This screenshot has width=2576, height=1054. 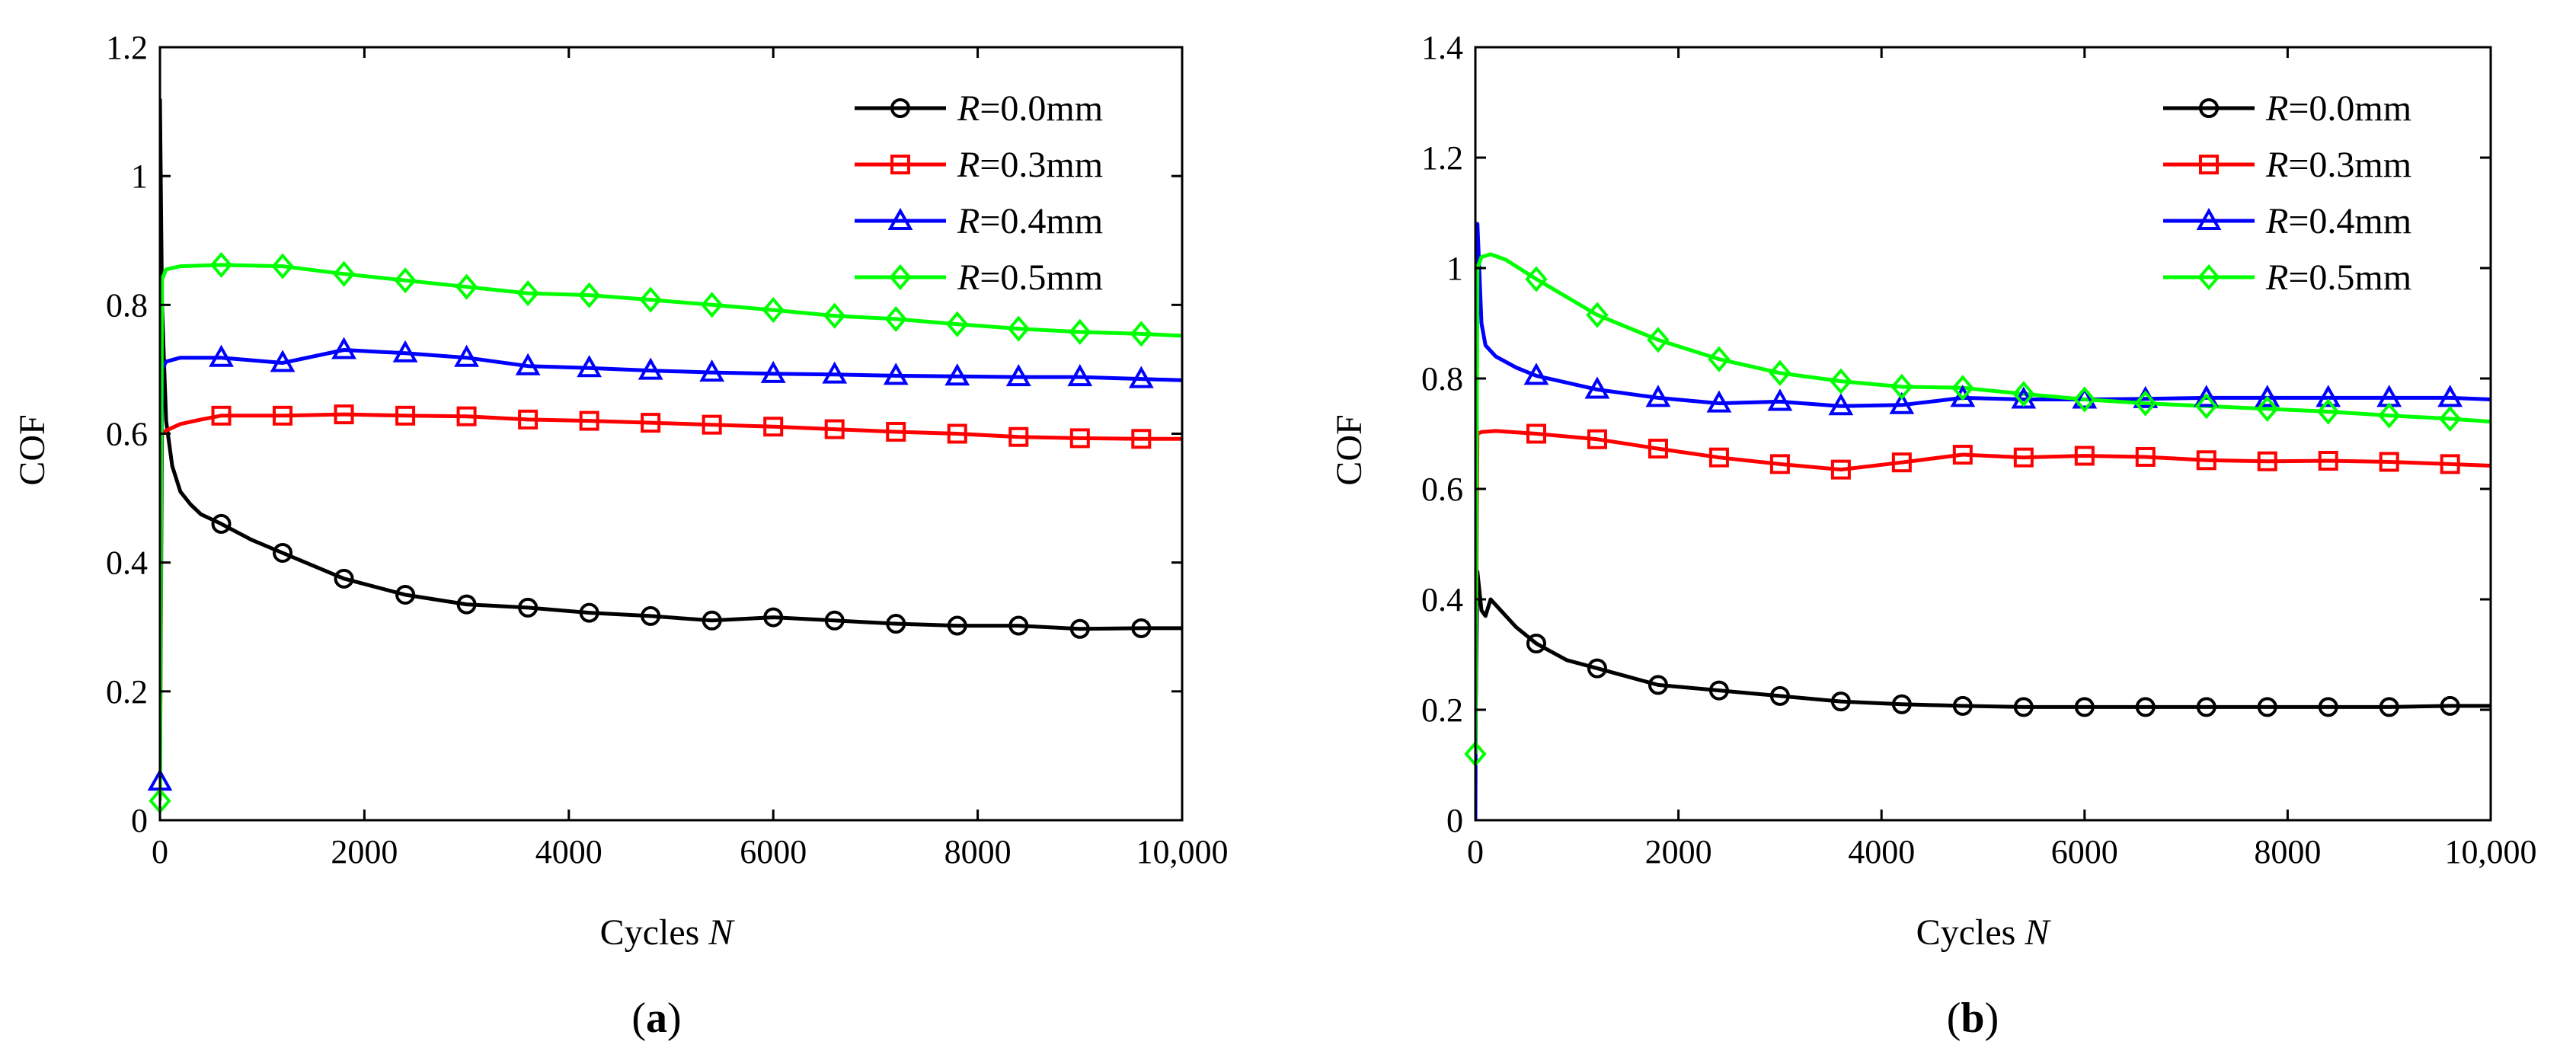 I want to click on legend-label-value-a-2: =0.4mm, so click(x=1041, y=221).